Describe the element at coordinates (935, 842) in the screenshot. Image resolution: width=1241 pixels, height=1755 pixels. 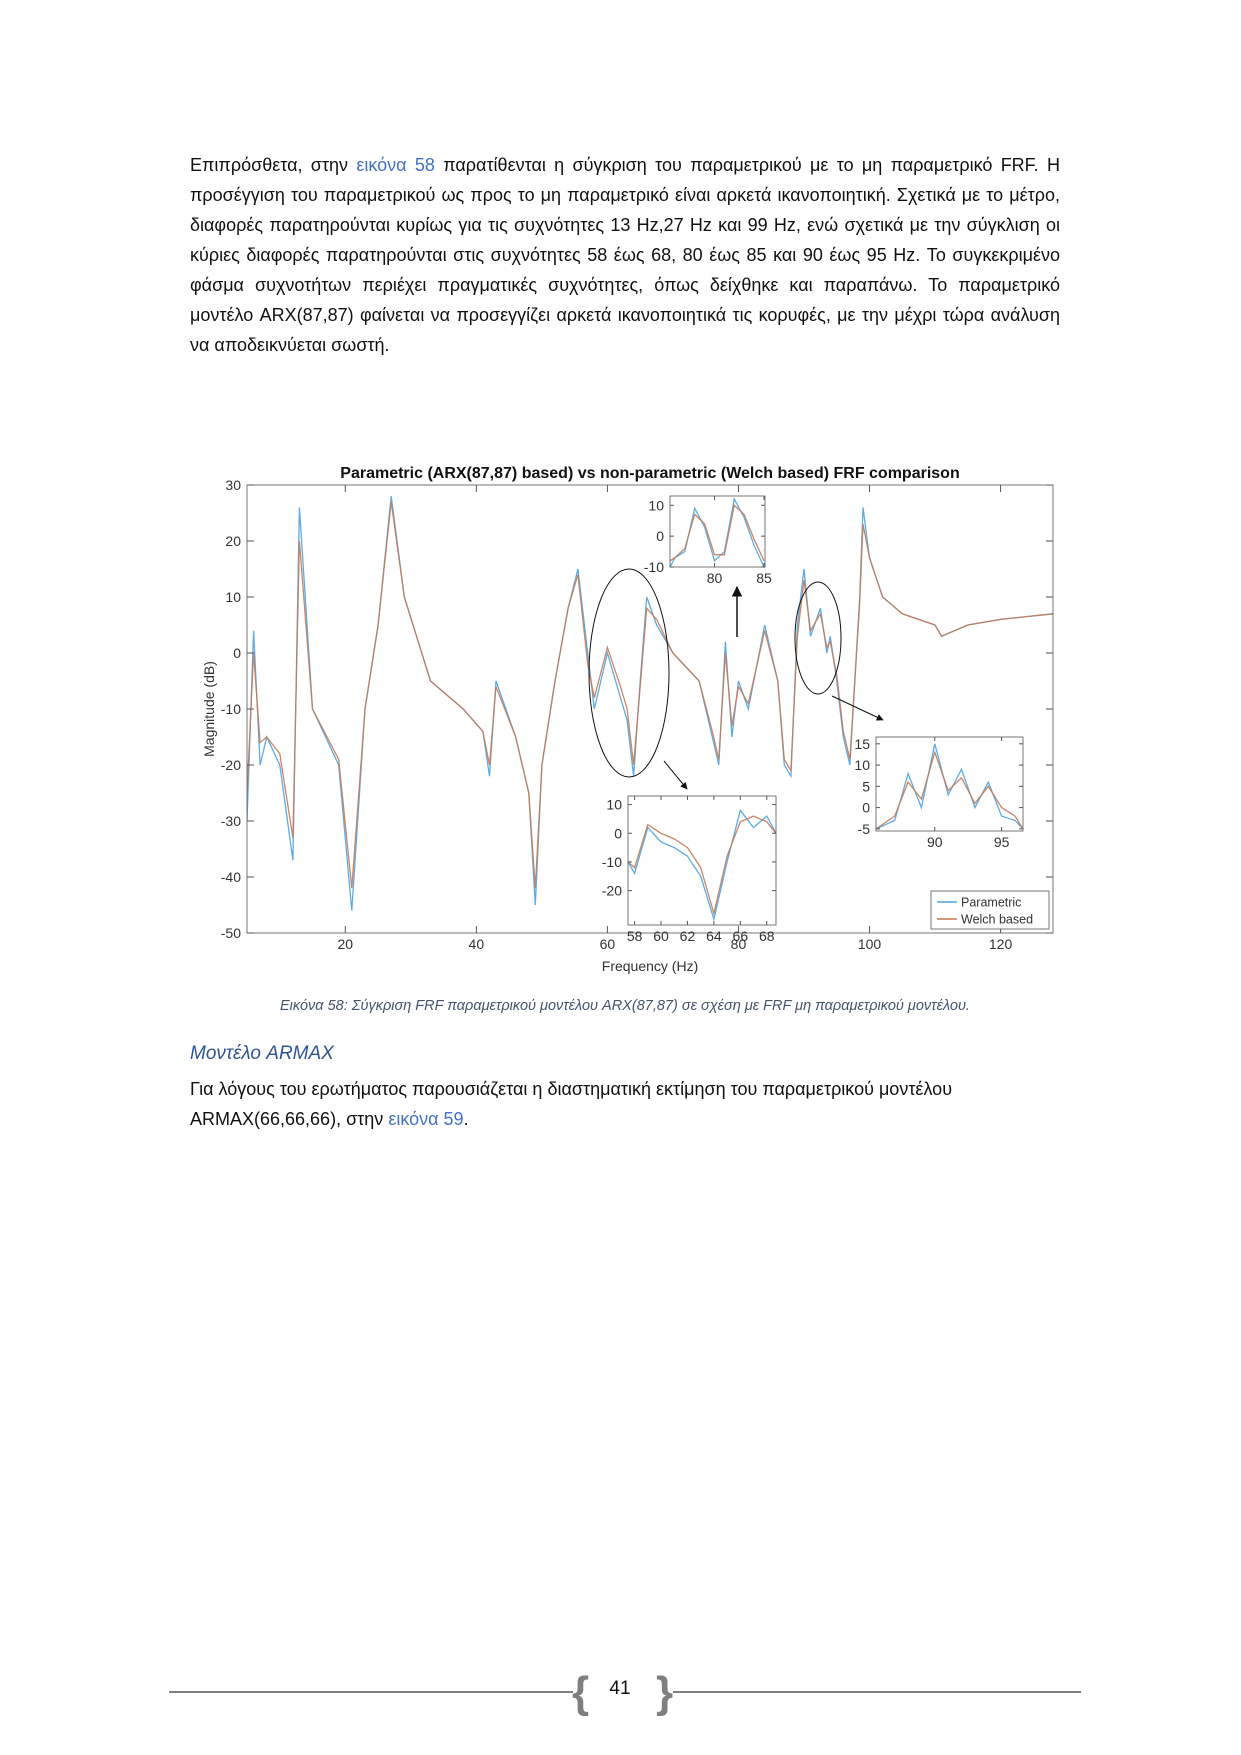
I see `x-tick-label: 90` at that location.